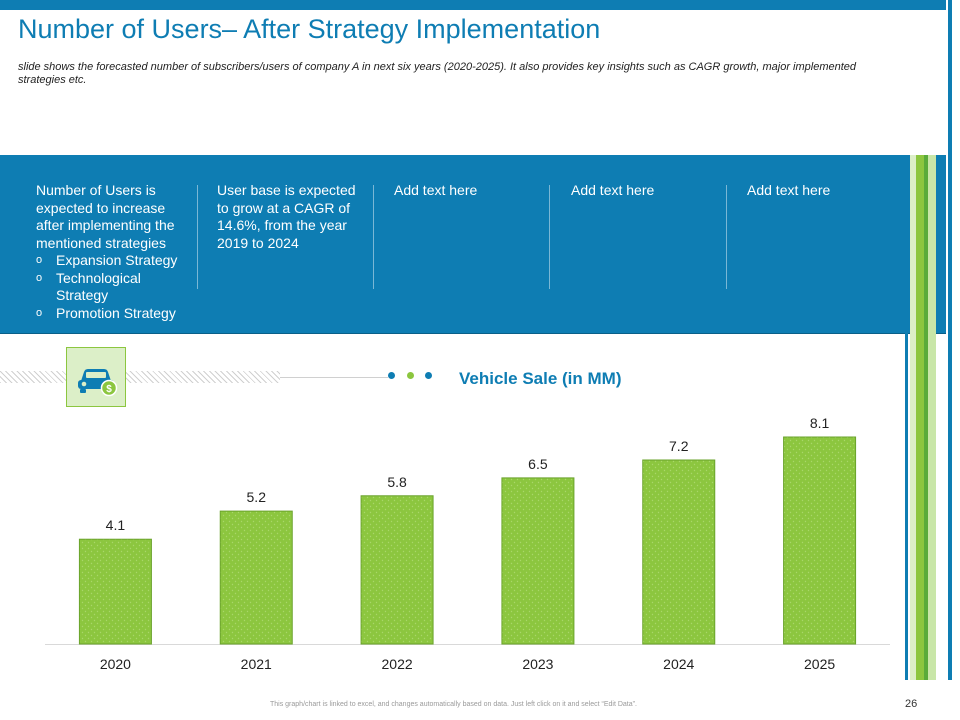  I want to click on data-label-2022: 5.8, so click(397, 482).